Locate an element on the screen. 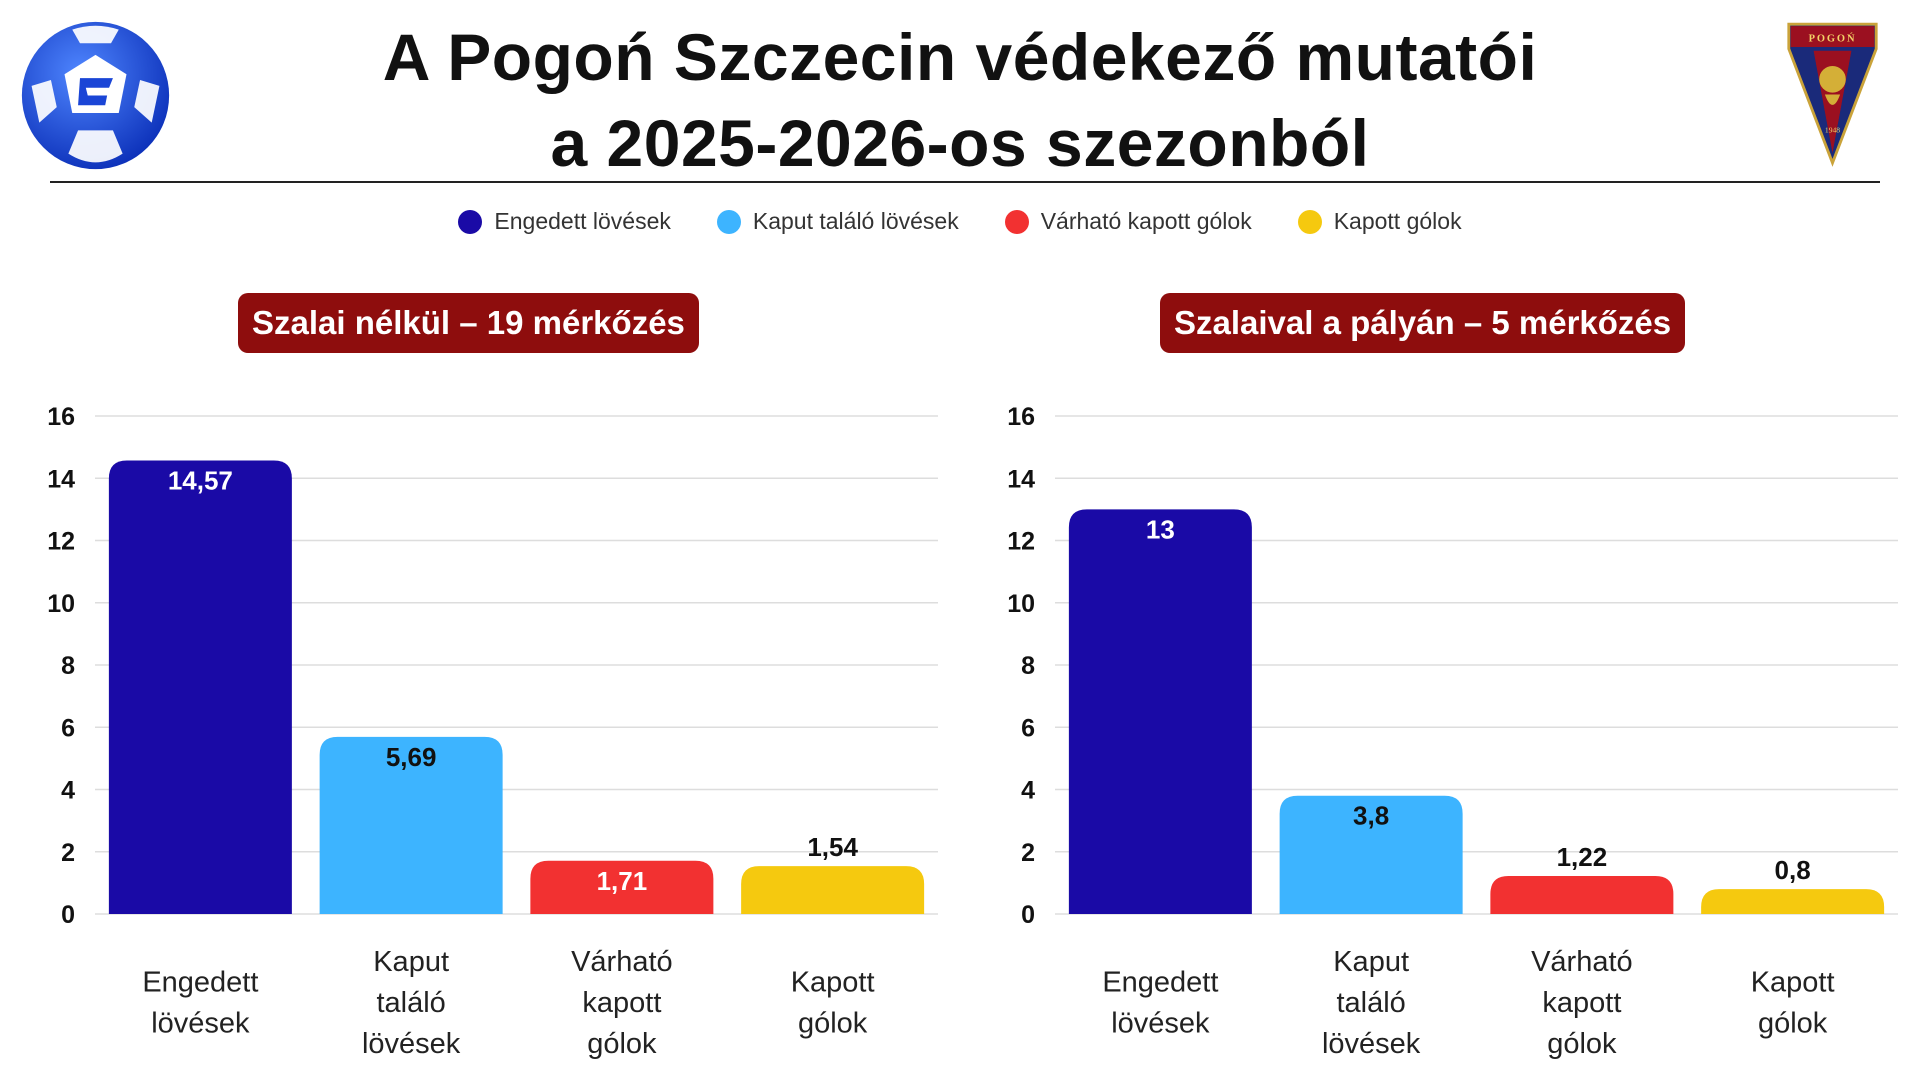 This screenshot has width=1920, height=1080. legend-item: Várható kapott gólok is located at coordinates (1128, 221).